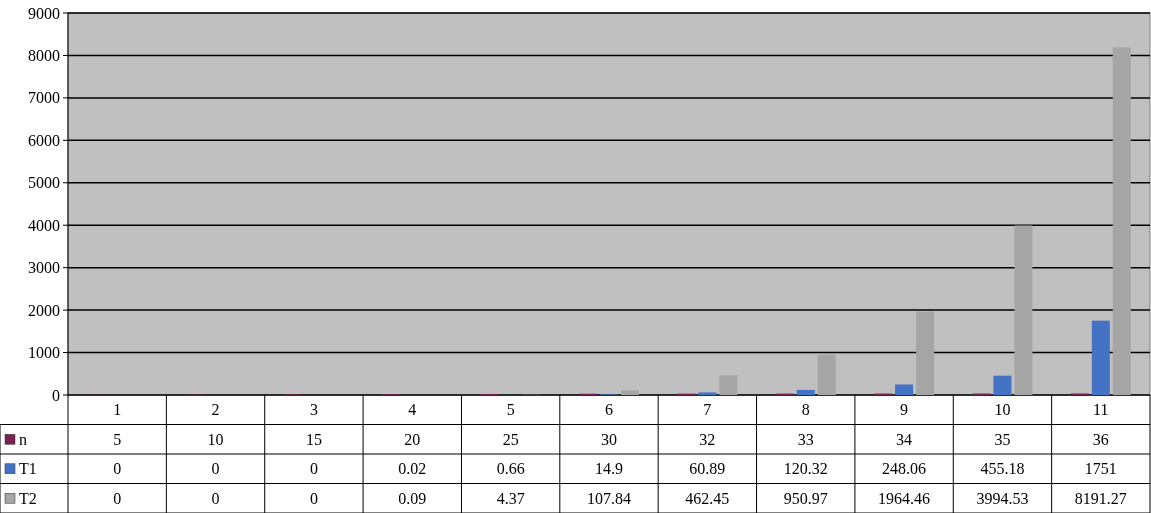 This screenshot has width=1151, height=513. I want to click on x-tick-label: 11, so click(1101, 410).